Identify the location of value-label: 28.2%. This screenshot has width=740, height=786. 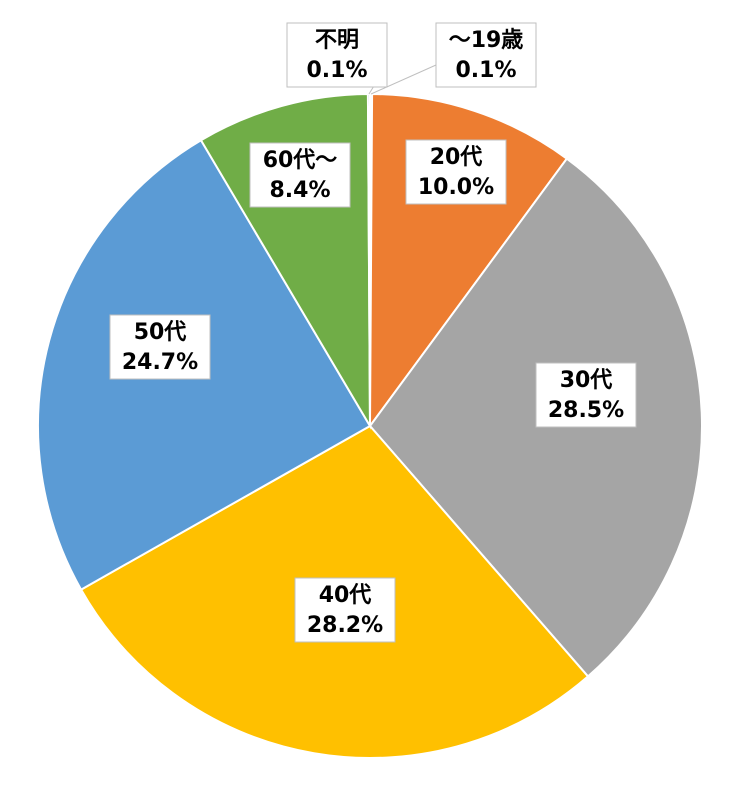
(345, 625).